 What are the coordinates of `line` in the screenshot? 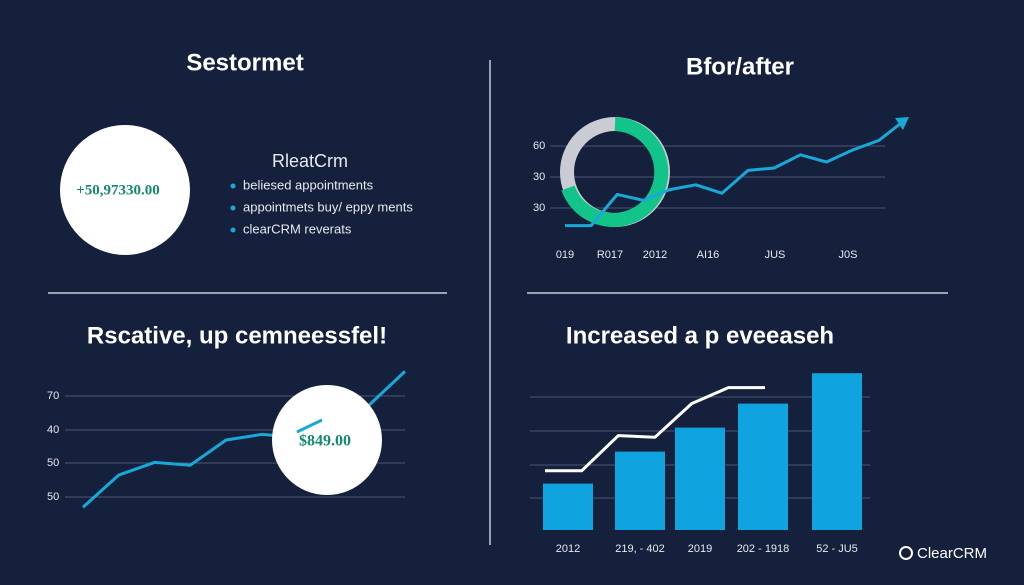 It's located at (735, 173).